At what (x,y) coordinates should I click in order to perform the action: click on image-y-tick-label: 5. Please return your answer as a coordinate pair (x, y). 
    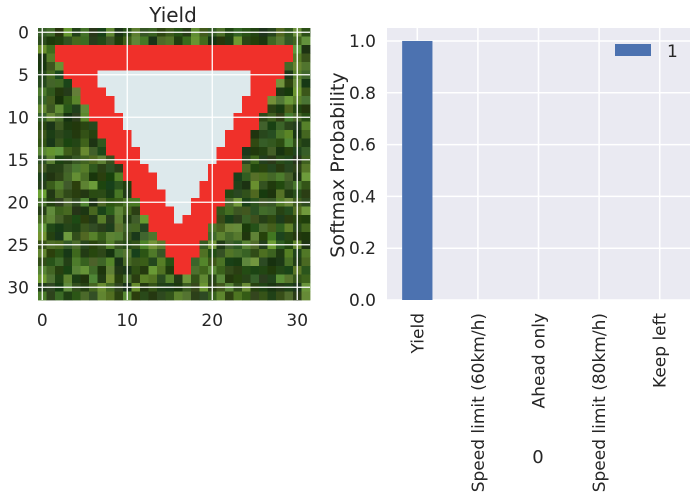
    Looking at the image, I should click on (23, 76).